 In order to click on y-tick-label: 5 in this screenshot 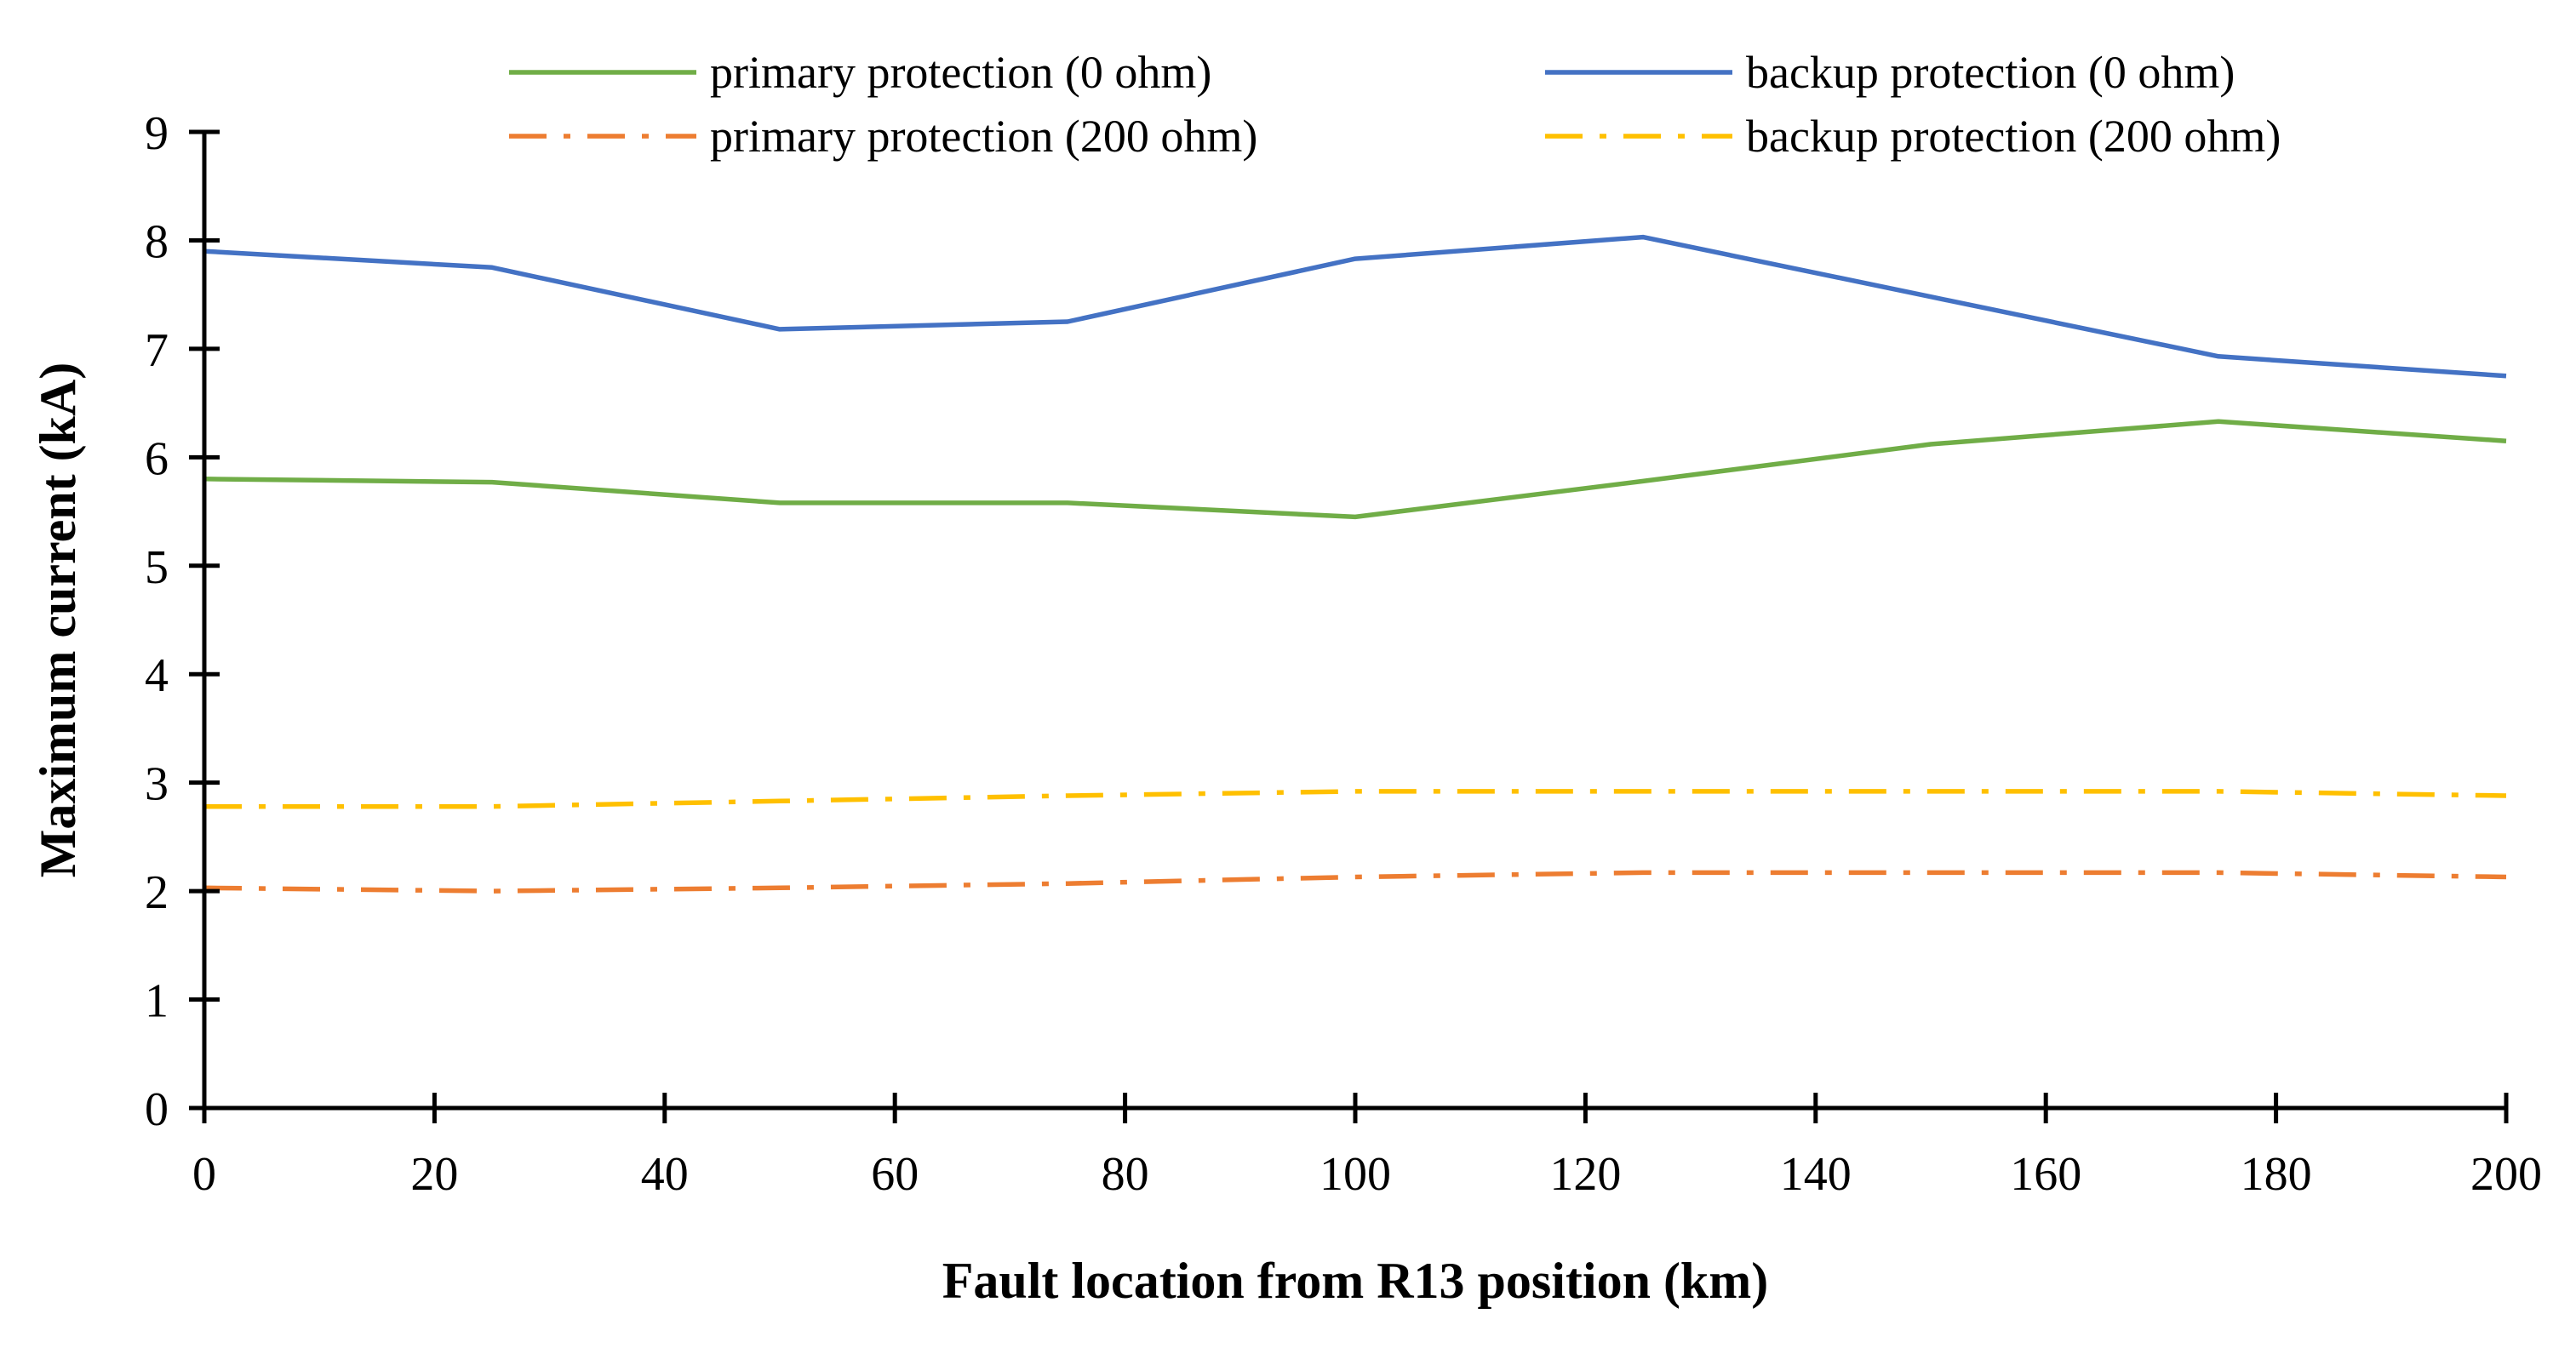, I will do `click(157, 567)`.